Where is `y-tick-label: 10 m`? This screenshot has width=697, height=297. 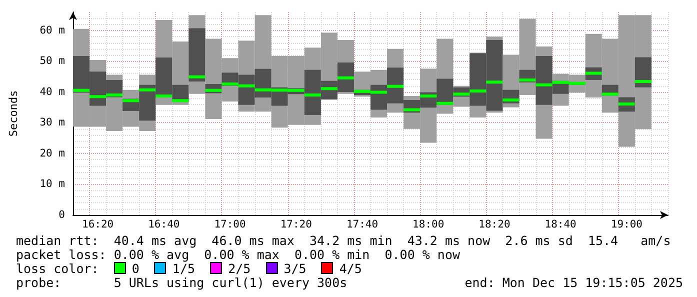
y-tick-label: 10 m is located at coordinates (52, 184).